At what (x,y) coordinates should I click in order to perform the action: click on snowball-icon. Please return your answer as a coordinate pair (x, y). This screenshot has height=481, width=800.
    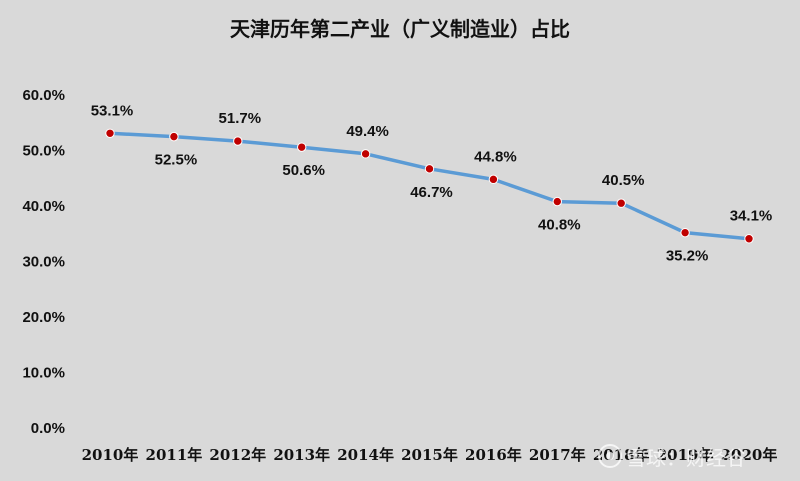
    Looking at the image, I should click on (610, 456).